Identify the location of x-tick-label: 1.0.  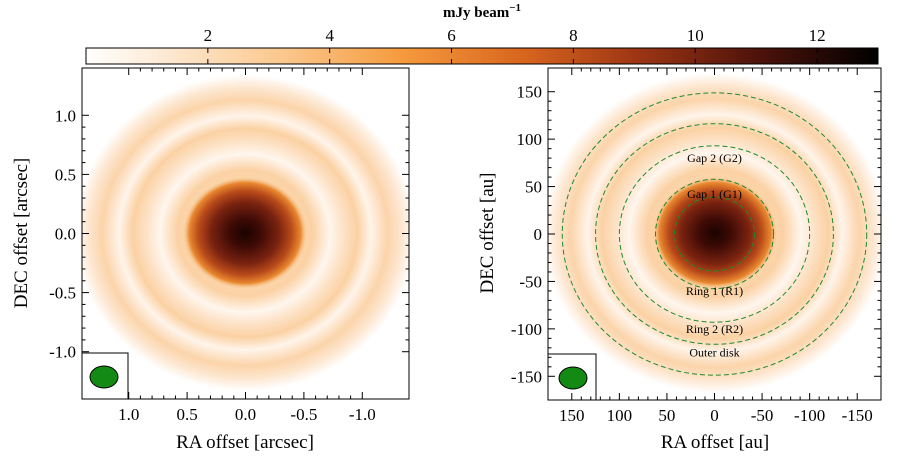
(128, 414).